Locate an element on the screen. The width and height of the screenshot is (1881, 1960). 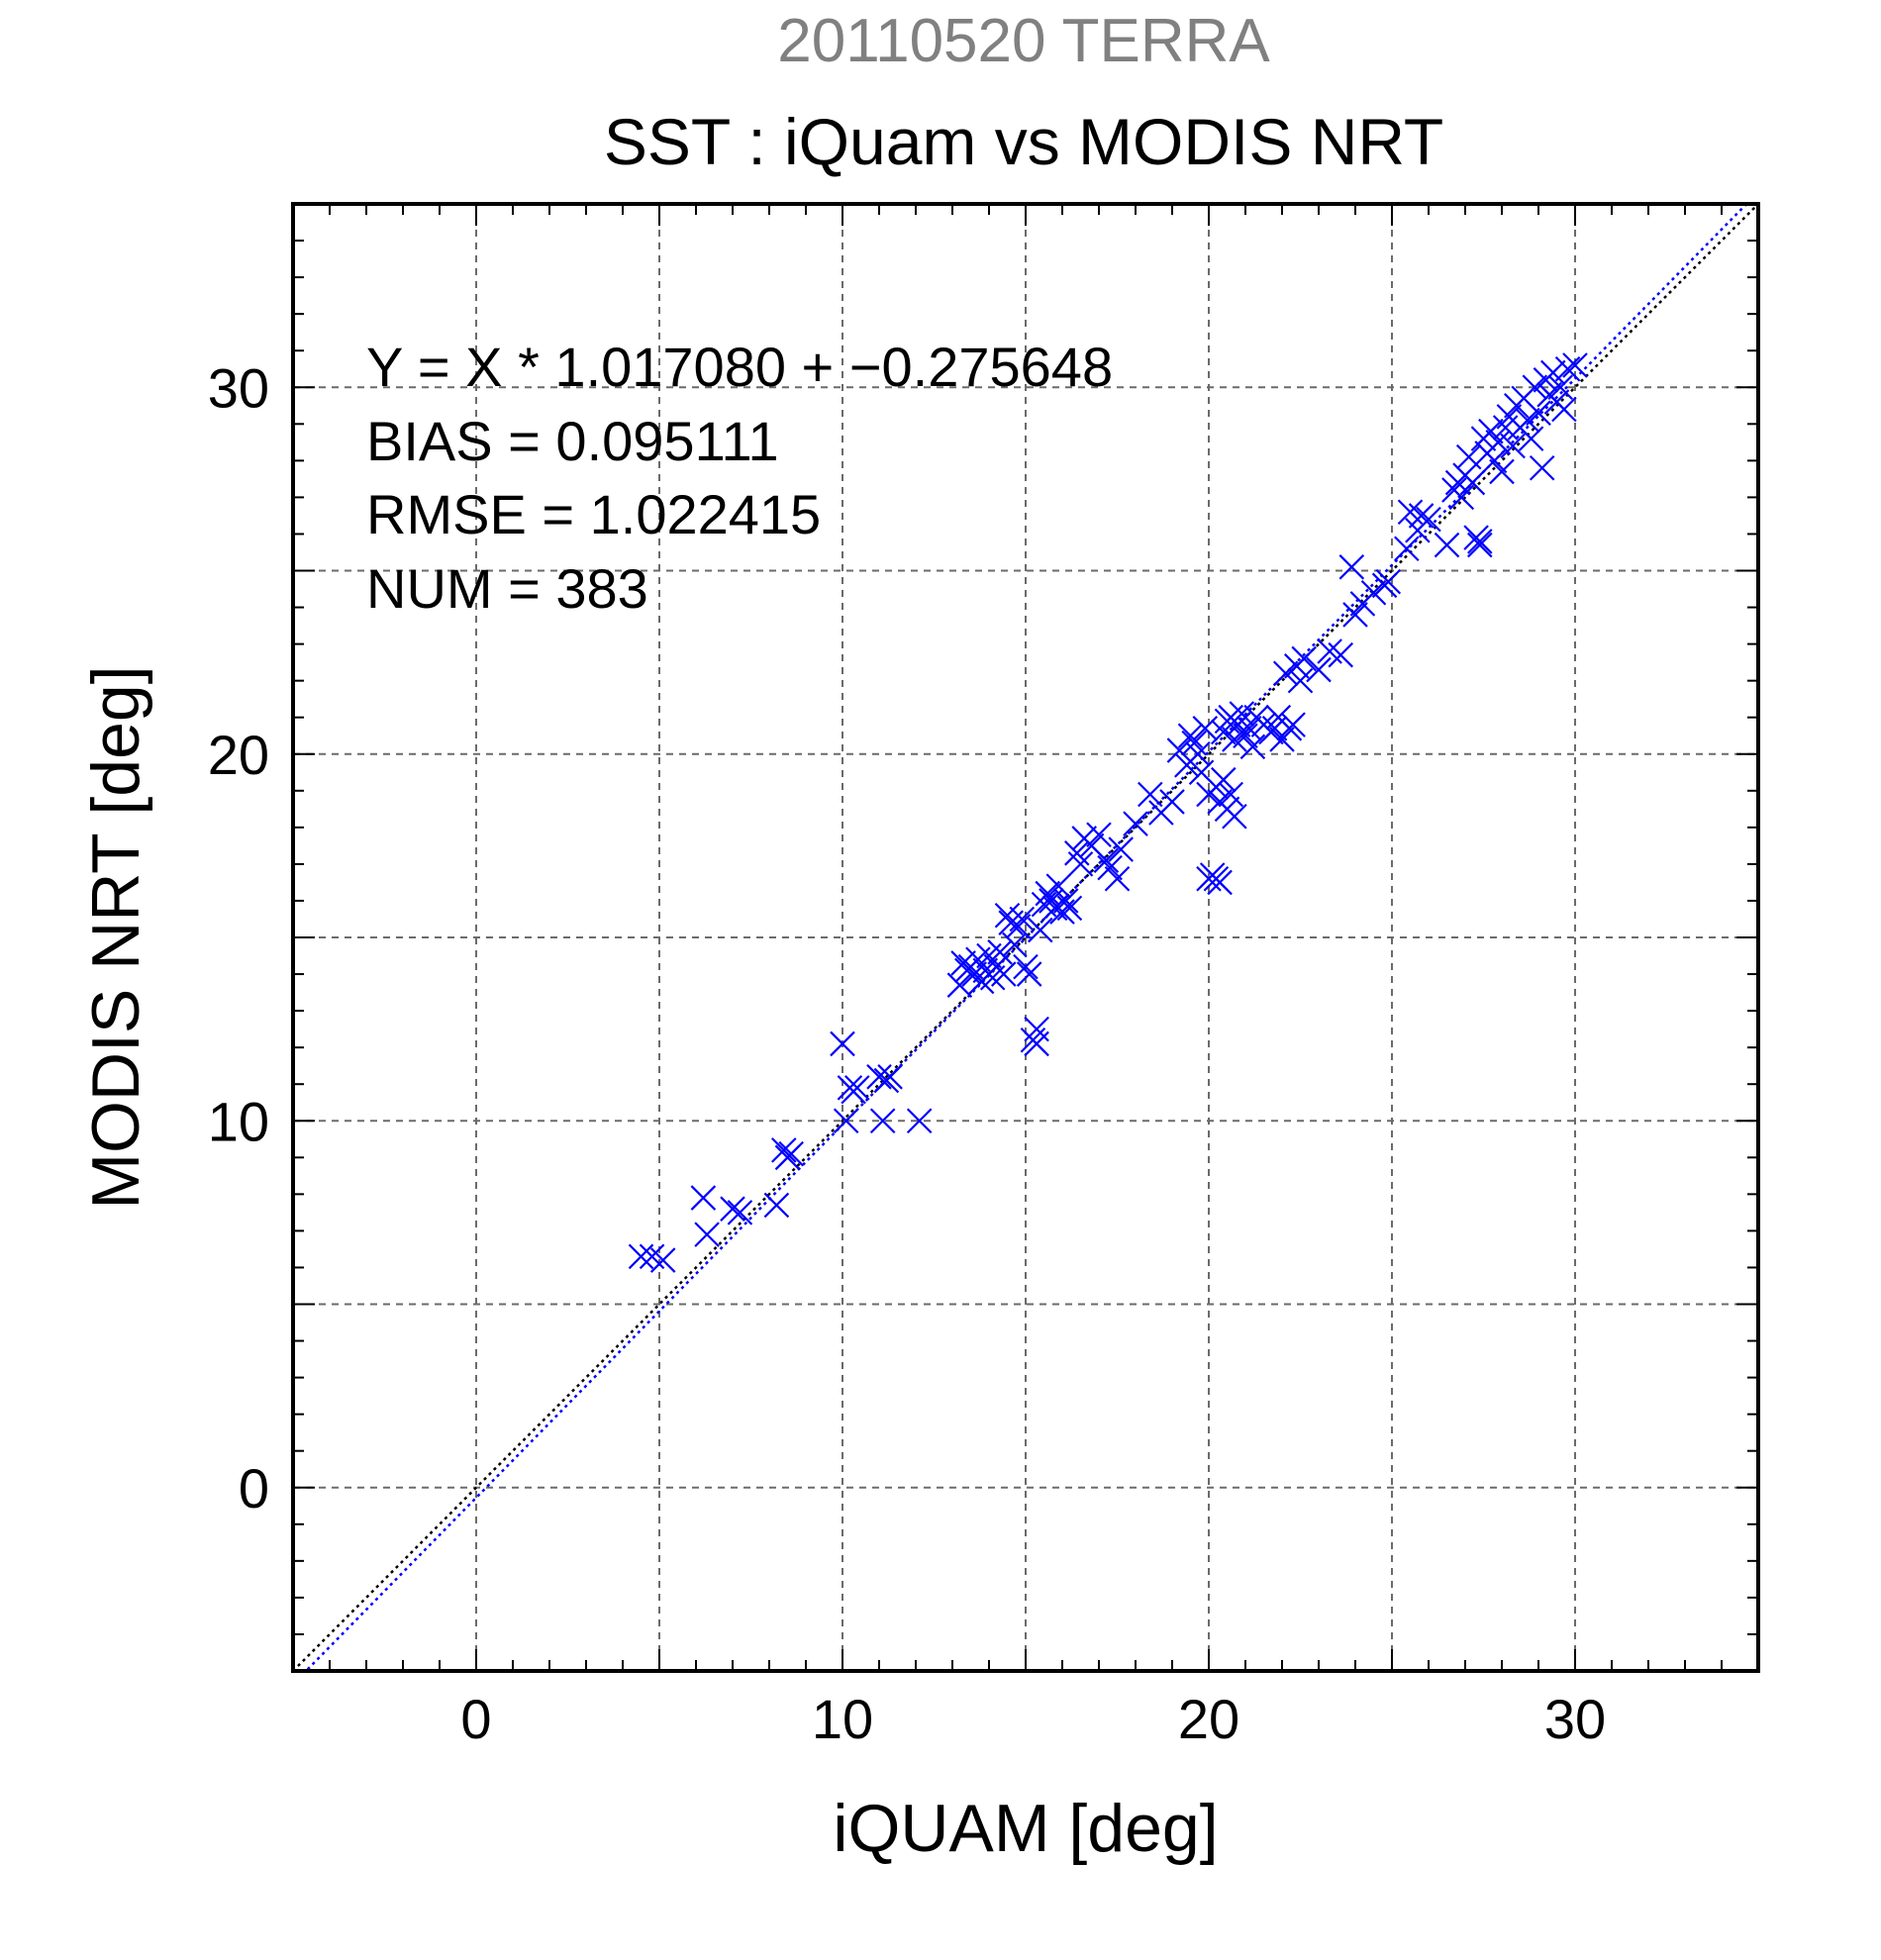
y-tick-label: 30 is located at coordinates (239, 387).